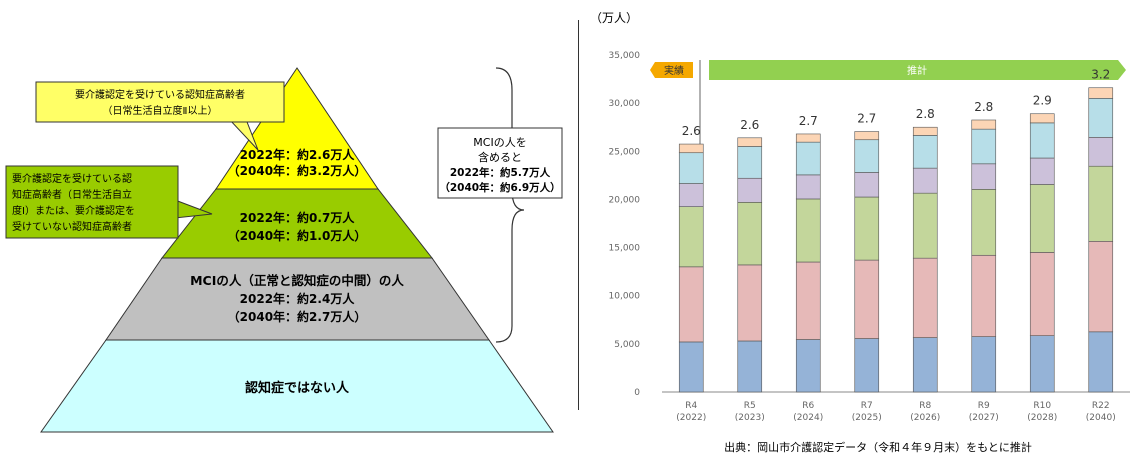 The width and height of the screenshot is (1139, 460). Describe the element at coordinates (925, 412) in the screenshot. I see `x-tick-label: R8 (2026)` at that location.